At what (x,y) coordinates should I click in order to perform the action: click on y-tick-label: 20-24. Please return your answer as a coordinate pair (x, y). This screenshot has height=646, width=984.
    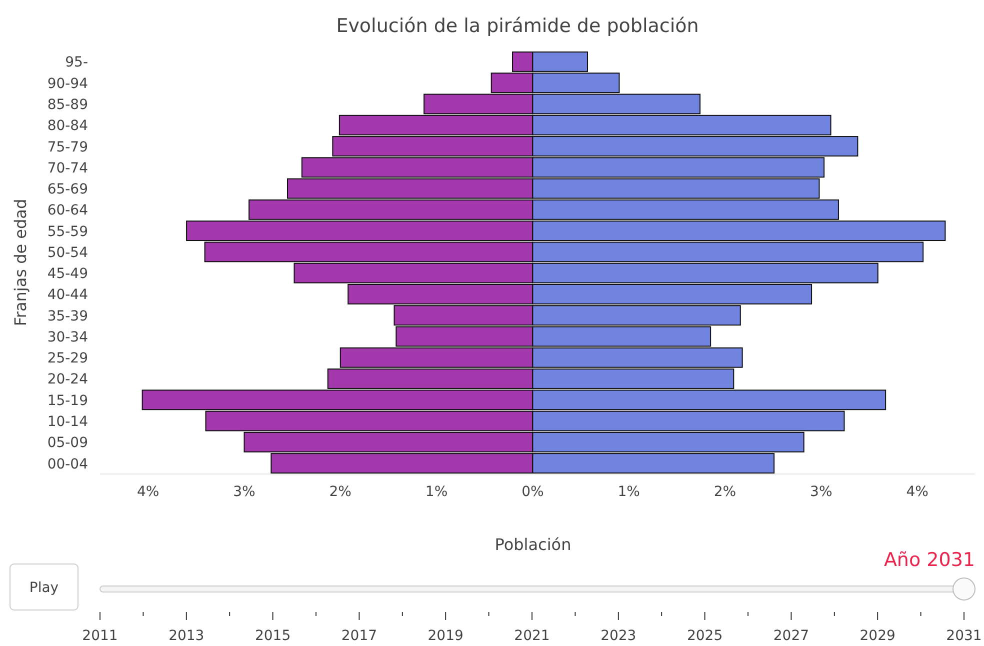
    Looking at the image, I should click on (67, 380).